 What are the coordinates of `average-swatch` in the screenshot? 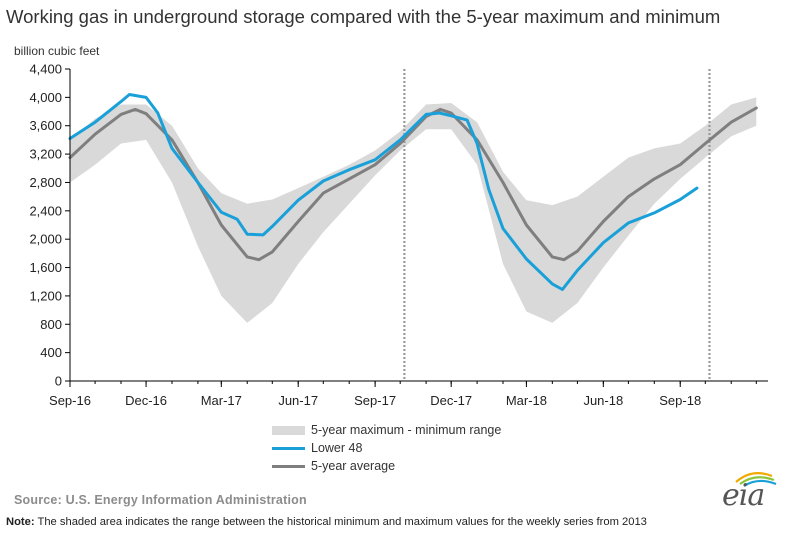 It's located at (288, 466).